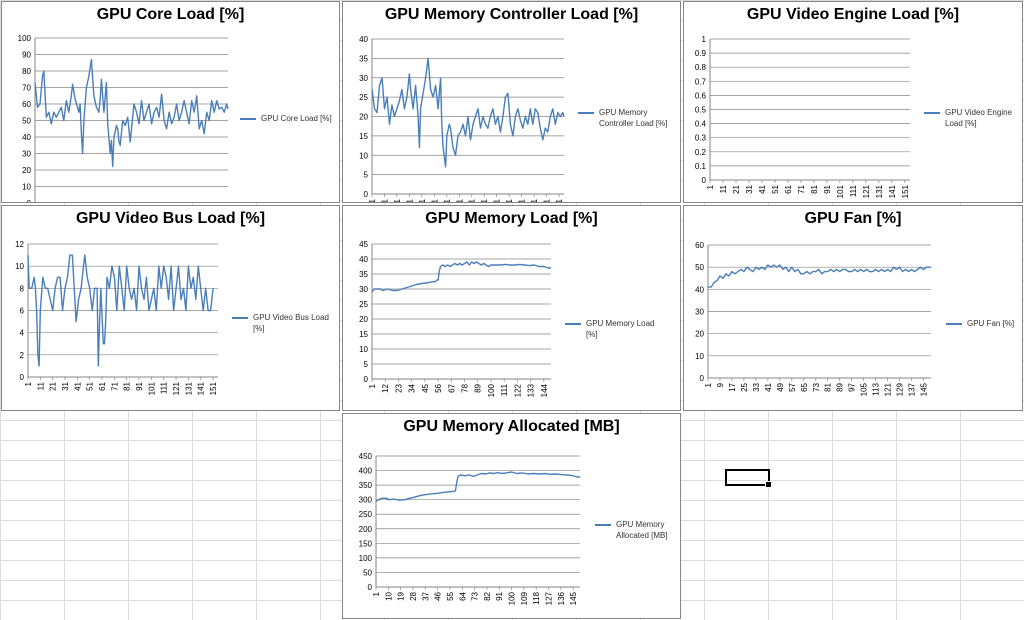 The height and width of the screenshot is (620, 1024). What do you see at coordinates (524, 598) in the screenshot?
I see `x-tick-label: 109` at bounding box center [524, 598].